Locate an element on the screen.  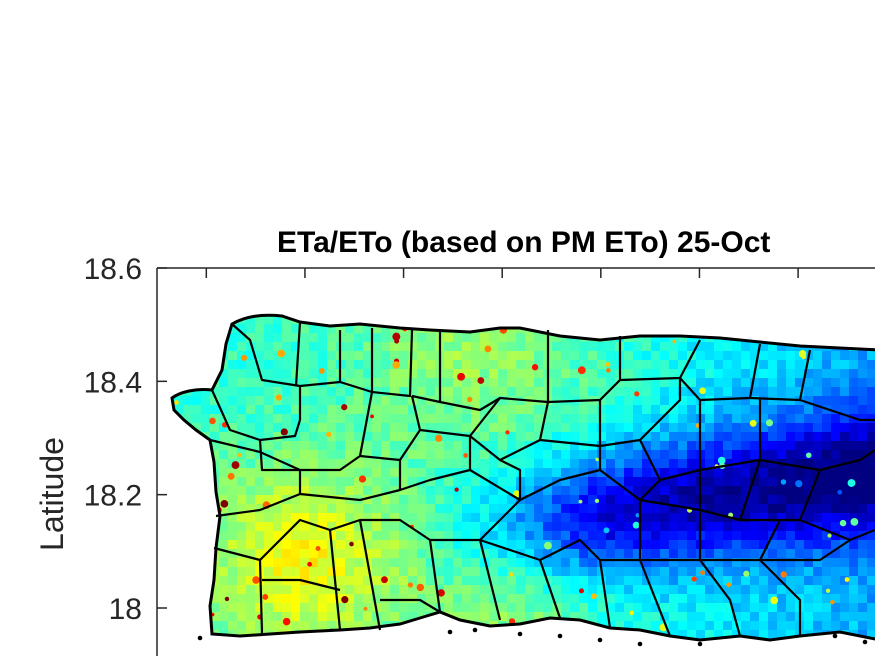
chart-title: ETa/ETo (based on PM ETo) 25-Oct is located at coordinates (523, 242).